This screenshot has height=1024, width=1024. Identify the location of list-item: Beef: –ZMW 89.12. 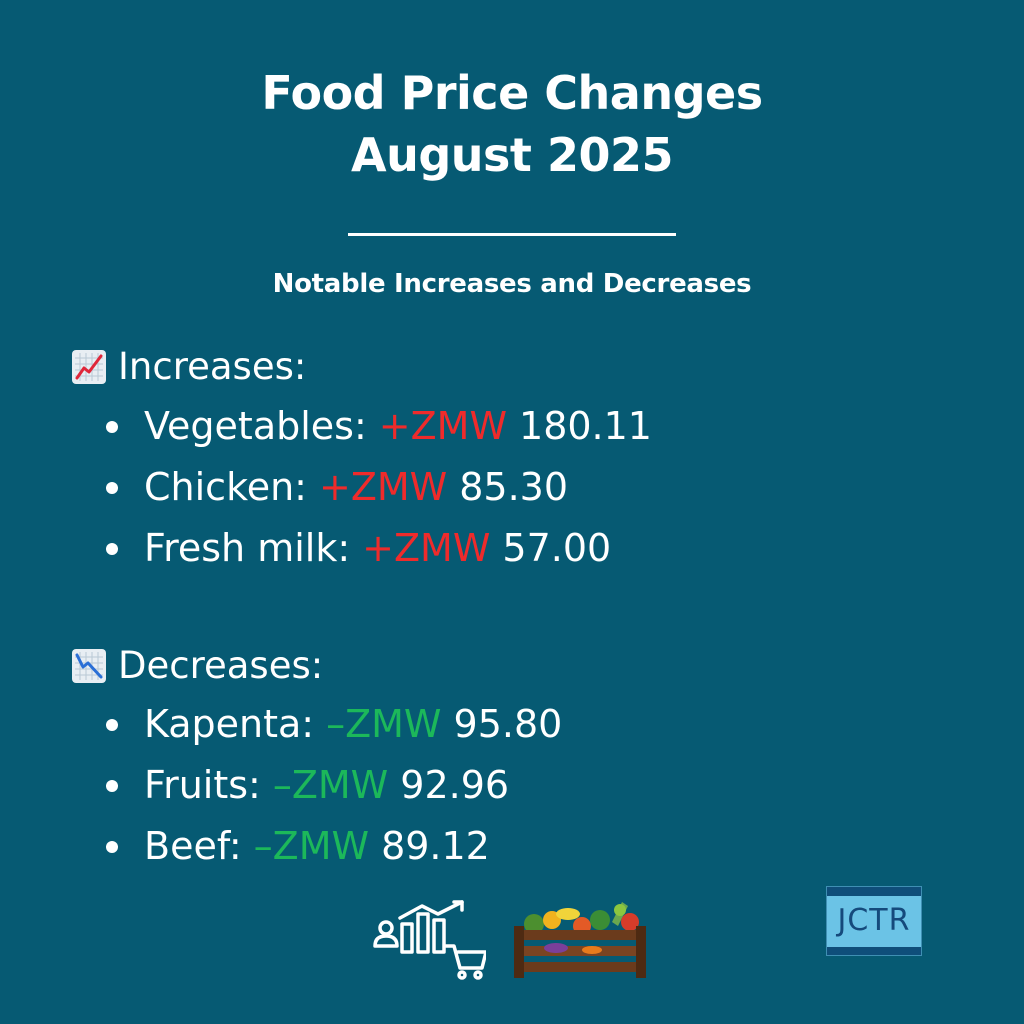
(334, 846).